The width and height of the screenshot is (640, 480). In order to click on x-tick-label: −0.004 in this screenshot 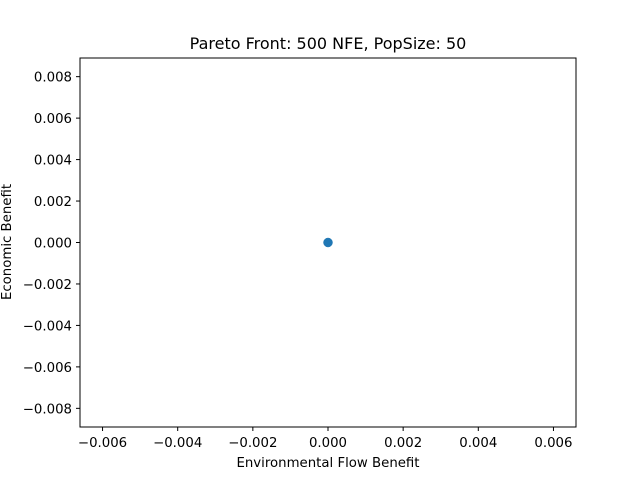, I will do `click(177, 443)`.